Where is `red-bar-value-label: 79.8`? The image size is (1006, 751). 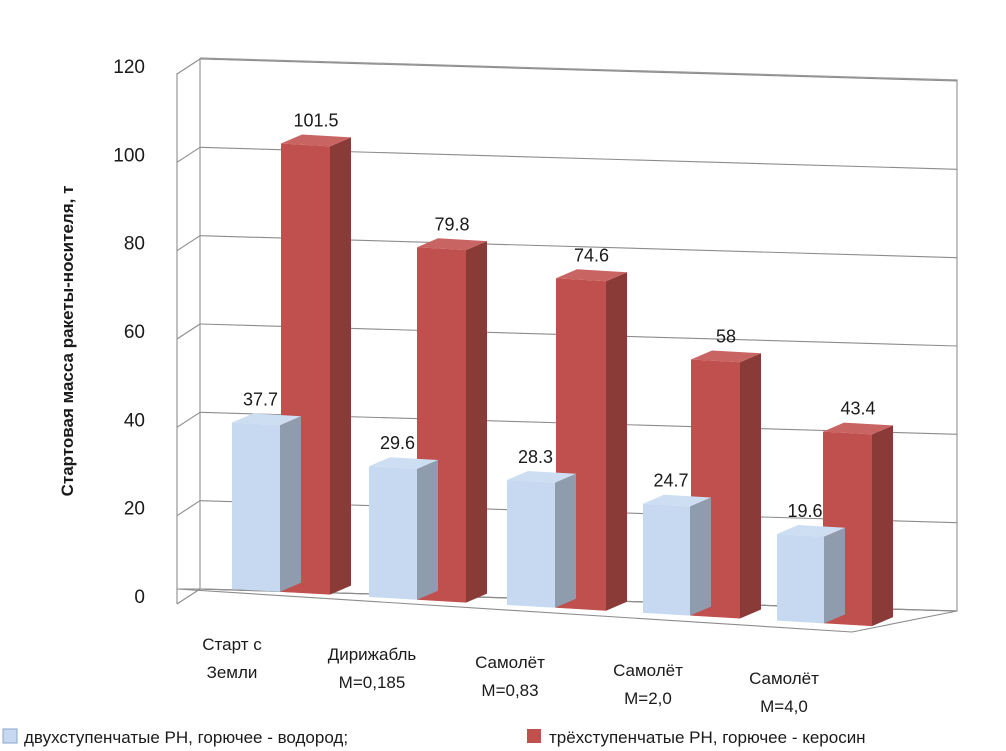 red-bar-value-label: 79.8 is located at coordinates (451, 224).